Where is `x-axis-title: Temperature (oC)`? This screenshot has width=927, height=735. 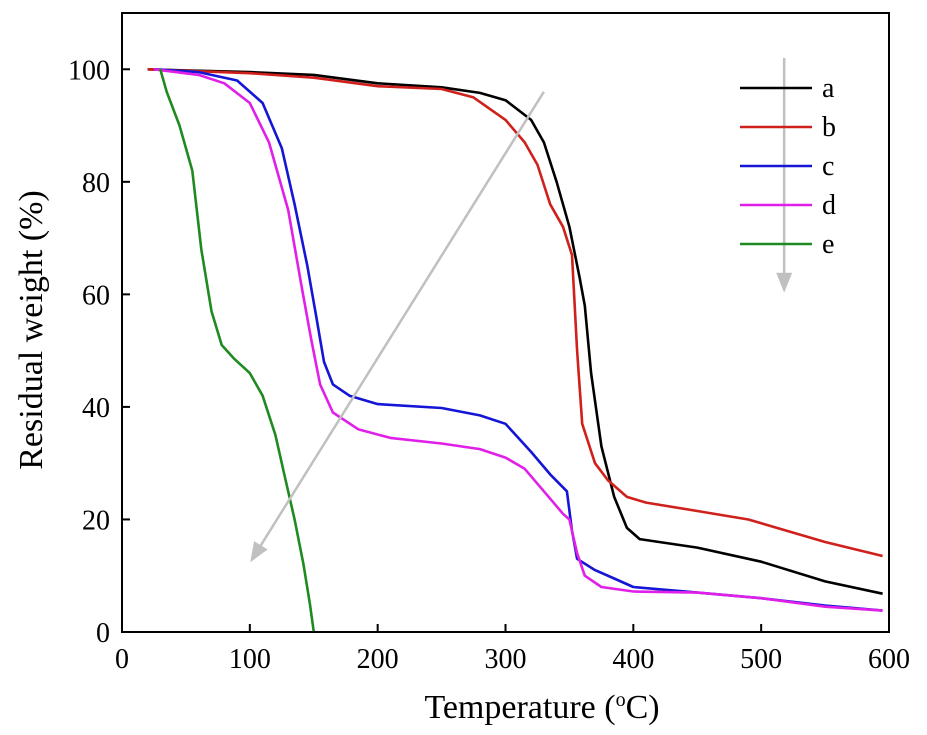 x-axis-title: Temperature (oC) is located at coordinates (541, 707).